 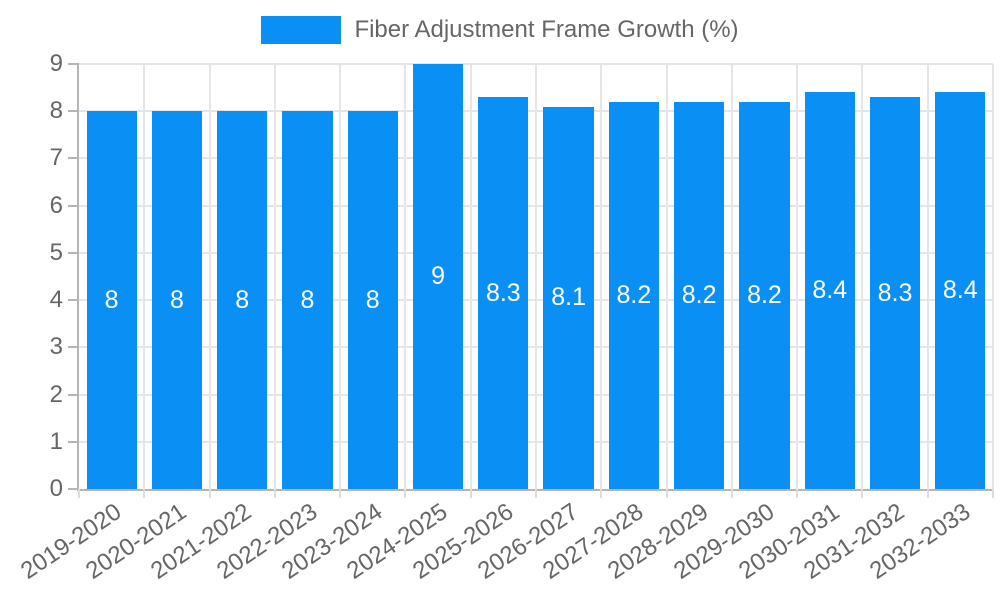 What do you see at coordinates (56, 394) in the screenshot?
I see `y-axis-tick-label: 2` at bounding box center [56, 394].